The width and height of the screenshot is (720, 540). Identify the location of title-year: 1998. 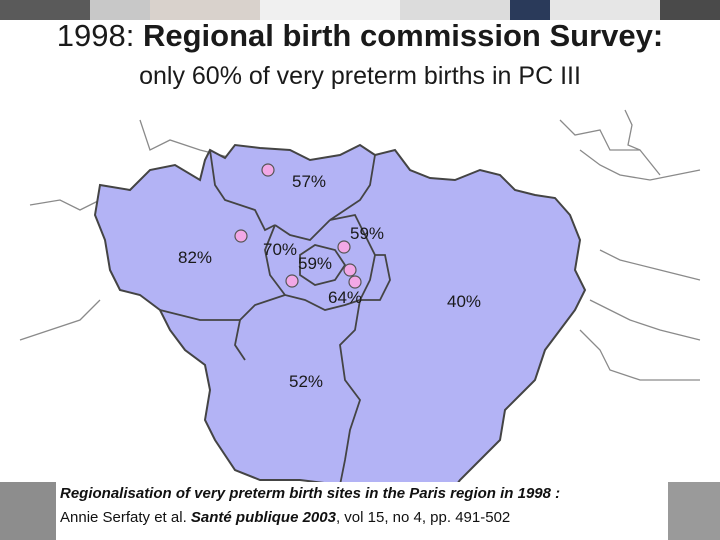
(91, 35).